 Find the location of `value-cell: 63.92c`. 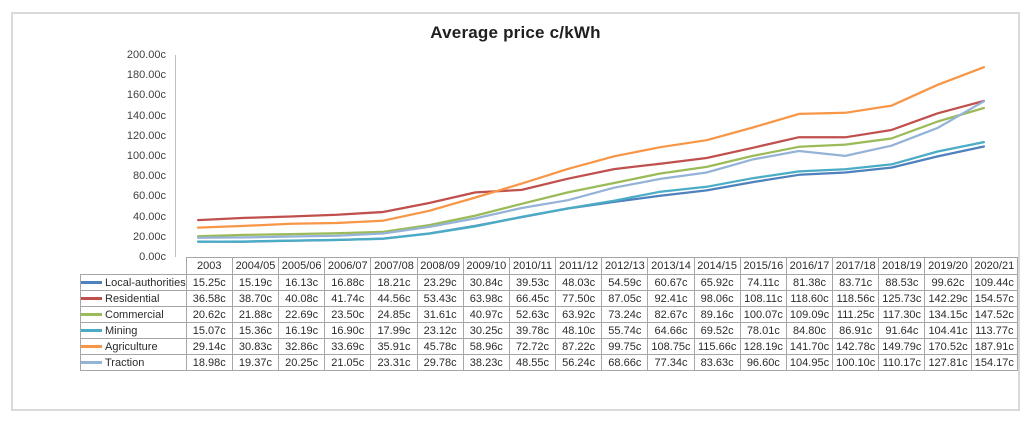

value-cell: 63.92c is located at coordinates (579, 314).